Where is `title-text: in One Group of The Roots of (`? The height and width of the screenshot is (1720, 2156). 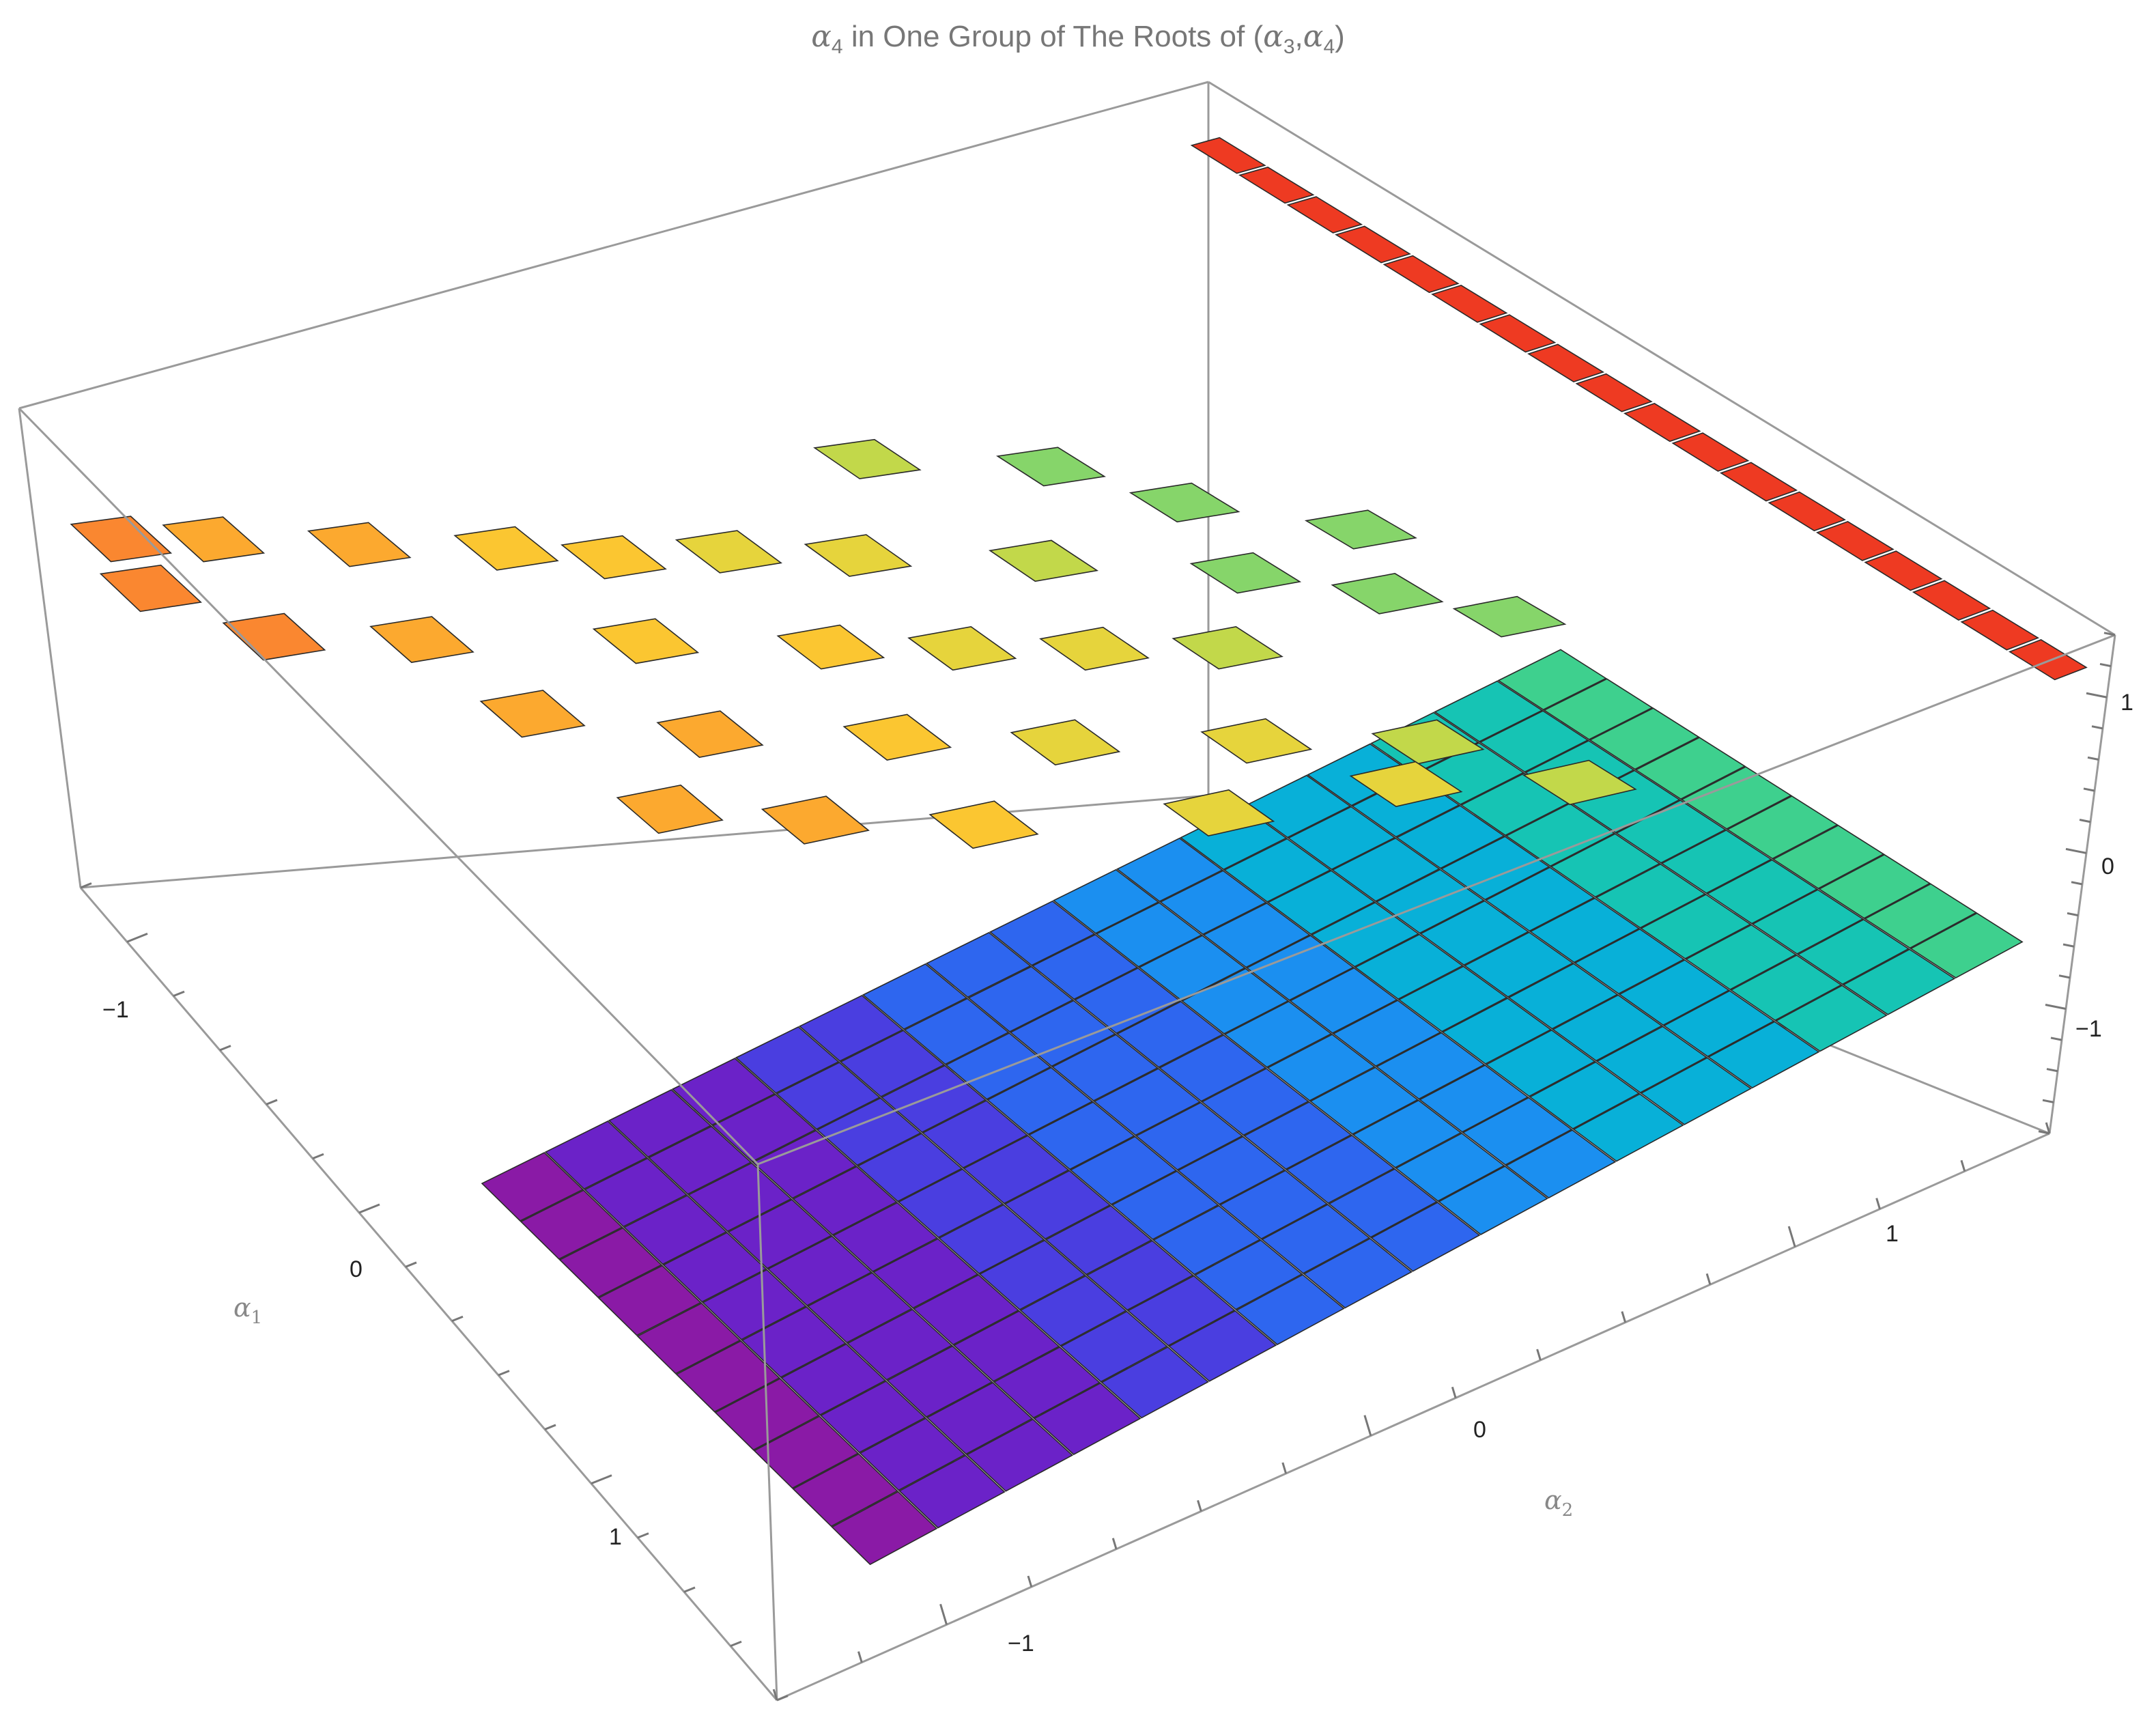
title-text: in One Group of The Roots of ( is located at coordinates (1053, 36).